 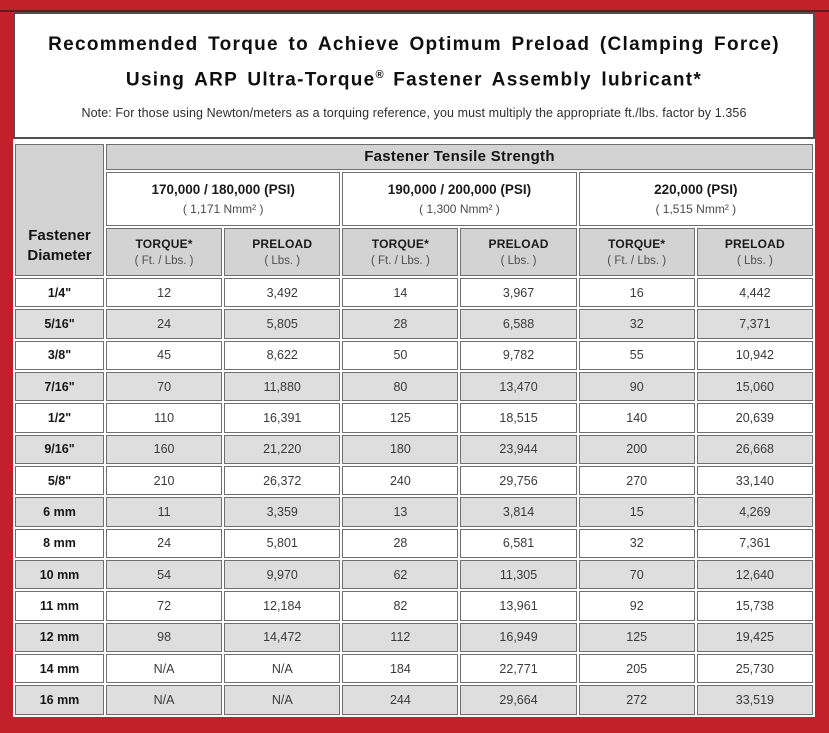 I want to click on cell-value: 160, so click(x=164, y=449).